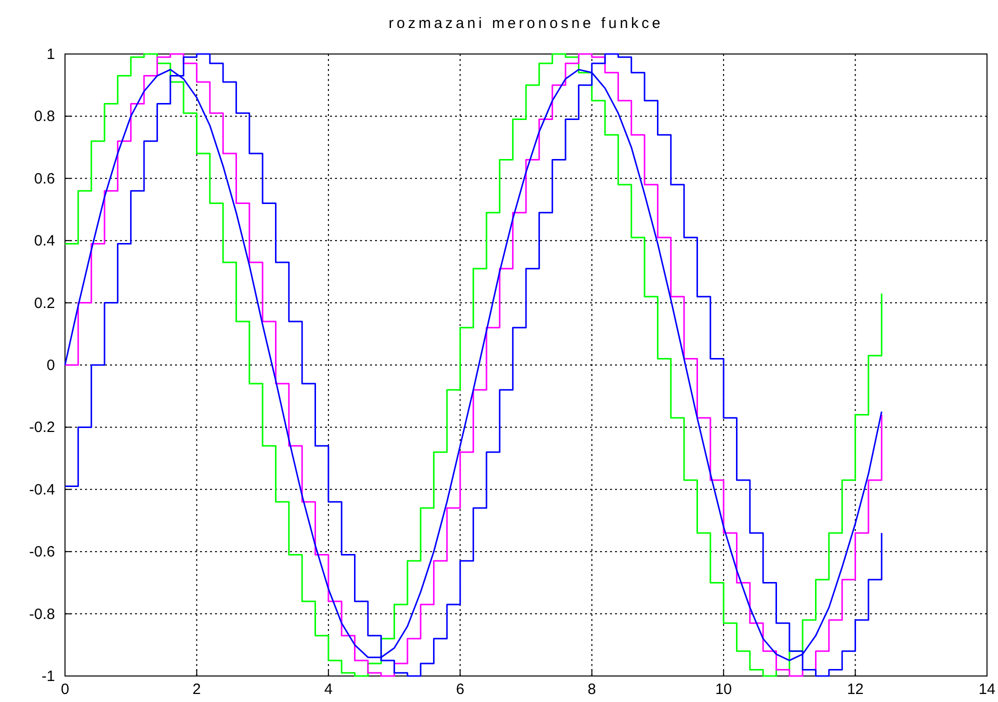  Describe the element at coordinates (42, 552) in the screenshot. I see `y-tick-label: -0.6` at that location.